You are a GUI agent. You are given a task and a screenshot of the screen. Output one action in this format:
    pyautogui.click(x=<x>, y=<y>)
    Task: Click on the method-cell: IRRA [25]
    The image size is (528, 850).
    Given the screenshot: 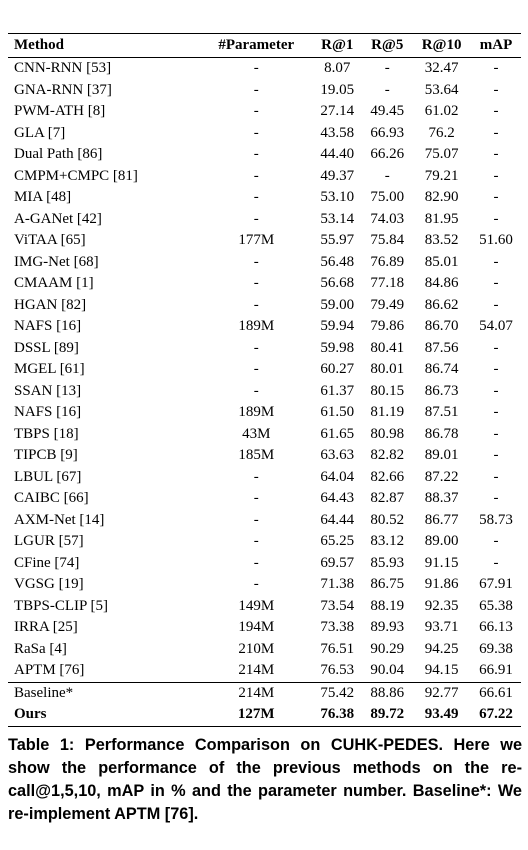 What is the action you would take?
    pyautogui.click(x=46, y=627)
    